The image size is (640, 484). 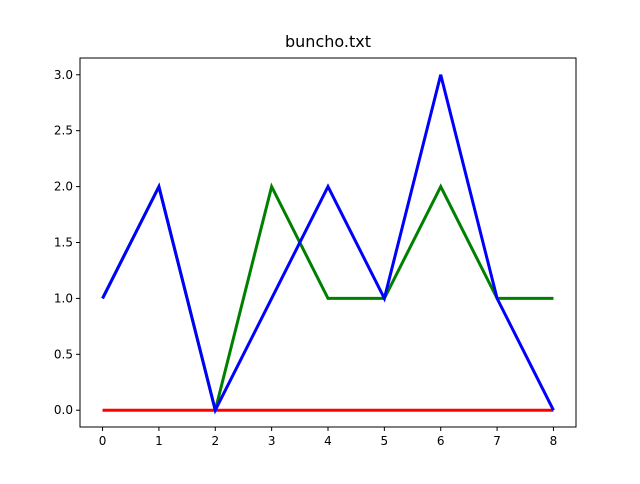 What do you see at coordinates (63, 243) in the screenshot?
I see `y-tick-label: 1.5` at bounding box center [63, 243].